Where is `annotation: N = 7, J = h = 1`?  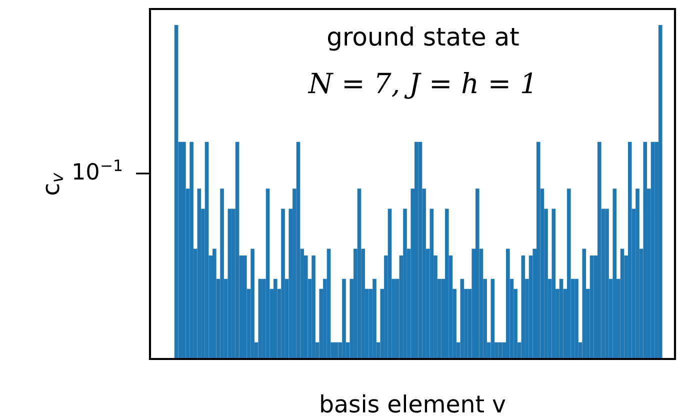
annotation: N = 7, J = h = 1 is located at coordinates (420, 85).